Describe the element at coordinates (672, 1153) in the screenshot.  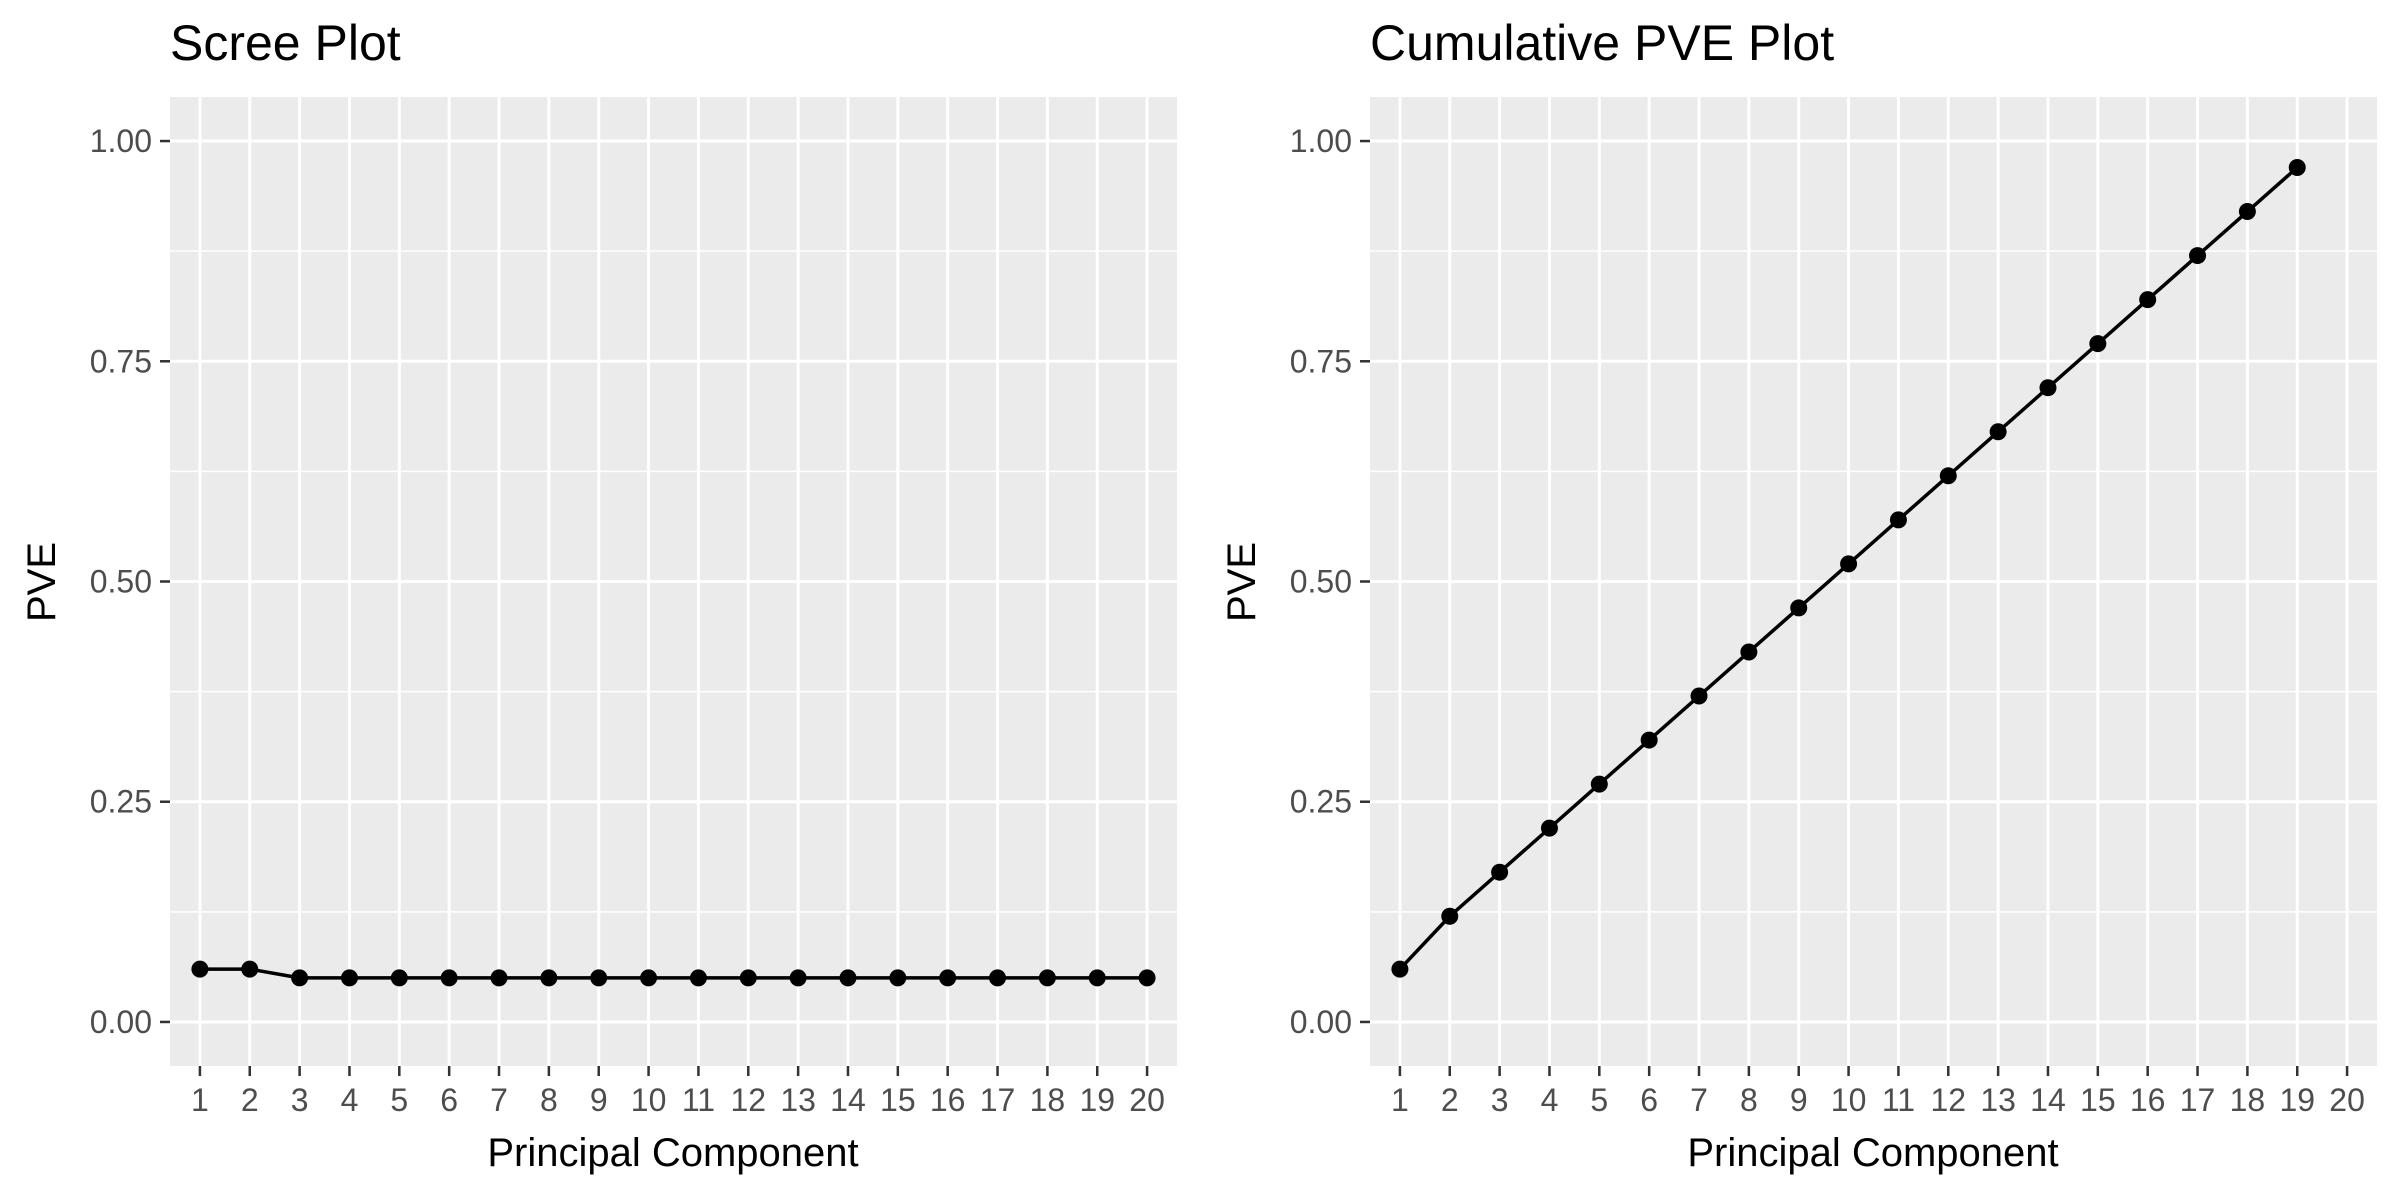
I see `scree-plot-x-axis-label: Principal Component` at that location.